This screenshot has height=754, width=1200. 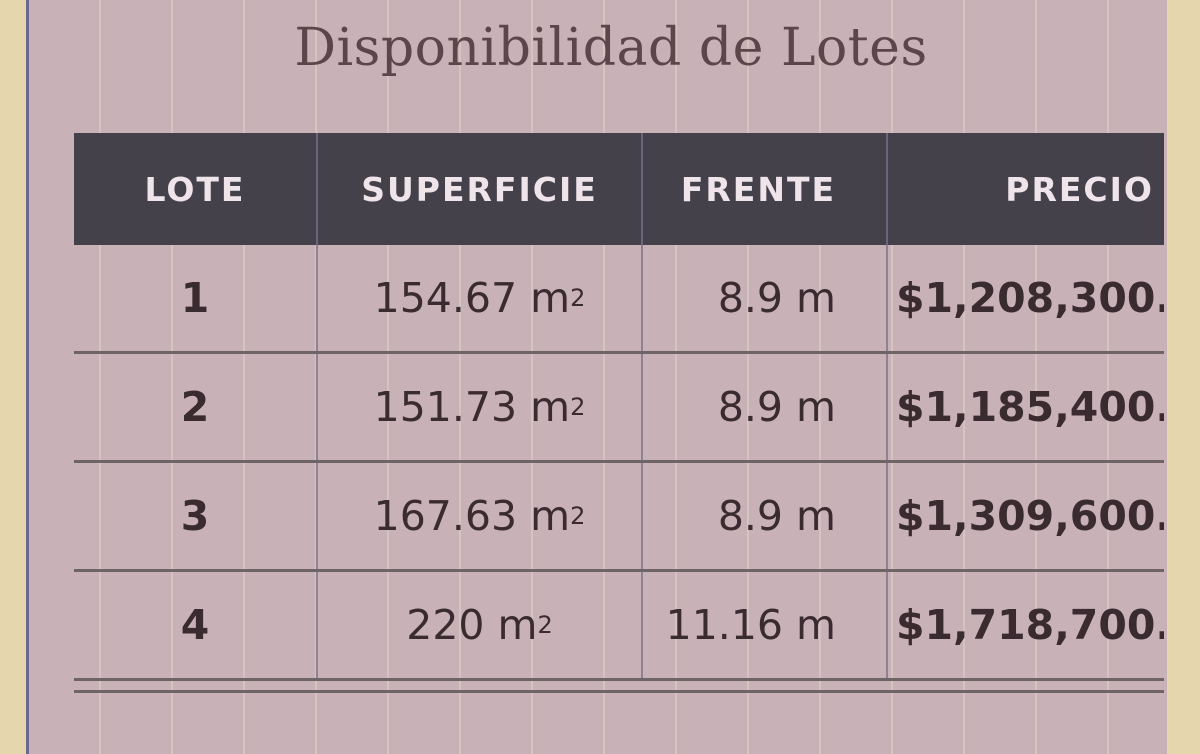 What do you see at coordinates (1030, 407) in the screenshot?
I see `cell-precio: $1,185,400.` at bounding box center [1030, 407].